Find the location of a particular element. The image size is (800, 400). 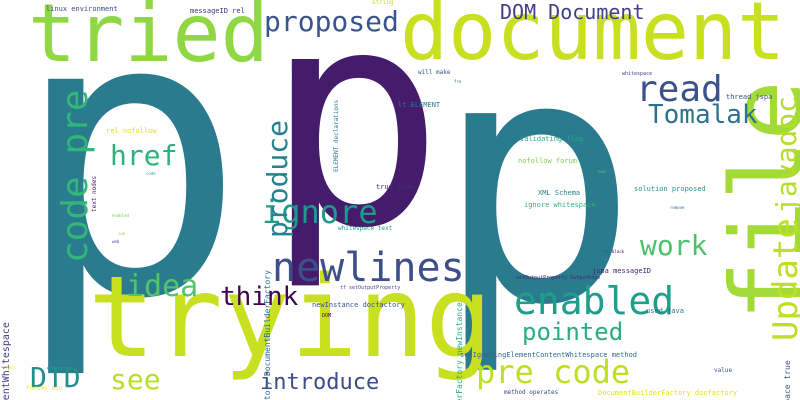

cloud-word: code is located at coordinates (151, 173).